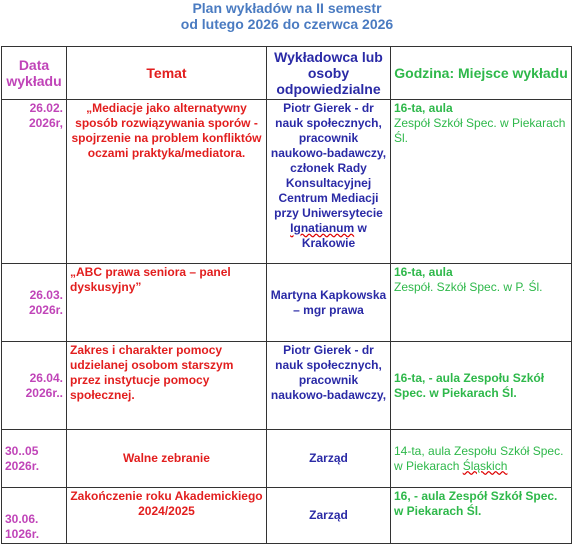  Describe the element at coordinates (34, 385) in the screenshot. I see `row-date: 26.04. 2026r..` at that location.